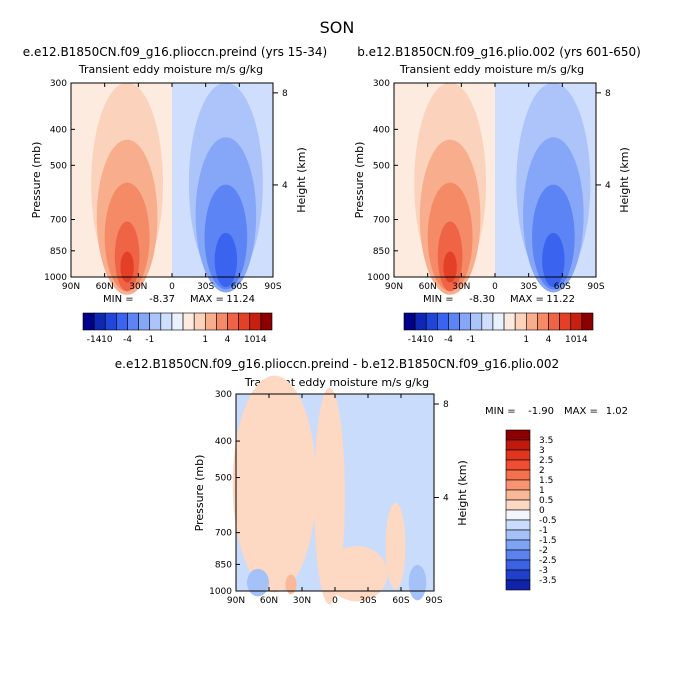  Describe the element at coordinates (571, 340) in the screenshot. I see `colorbar-label: 10` at that location.